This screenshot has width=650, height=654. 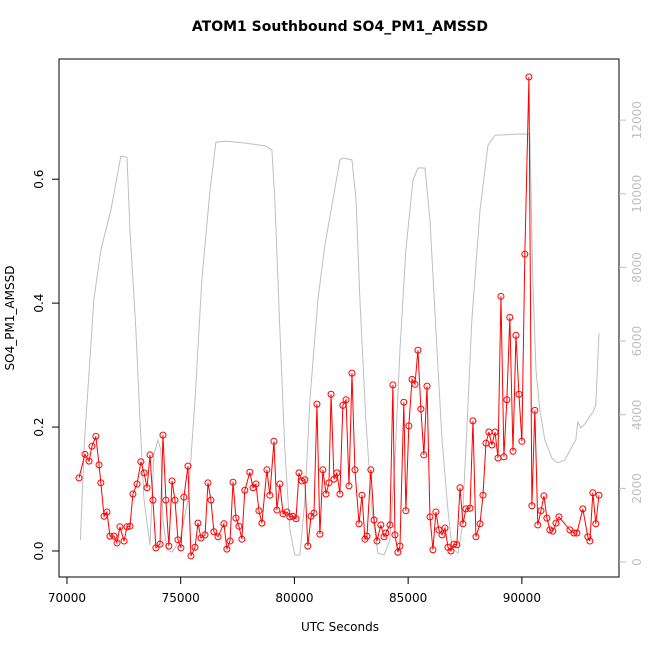 I want to click on y-axis-label: SO4_PM1_AMSSD, so click(x=10, y=318).